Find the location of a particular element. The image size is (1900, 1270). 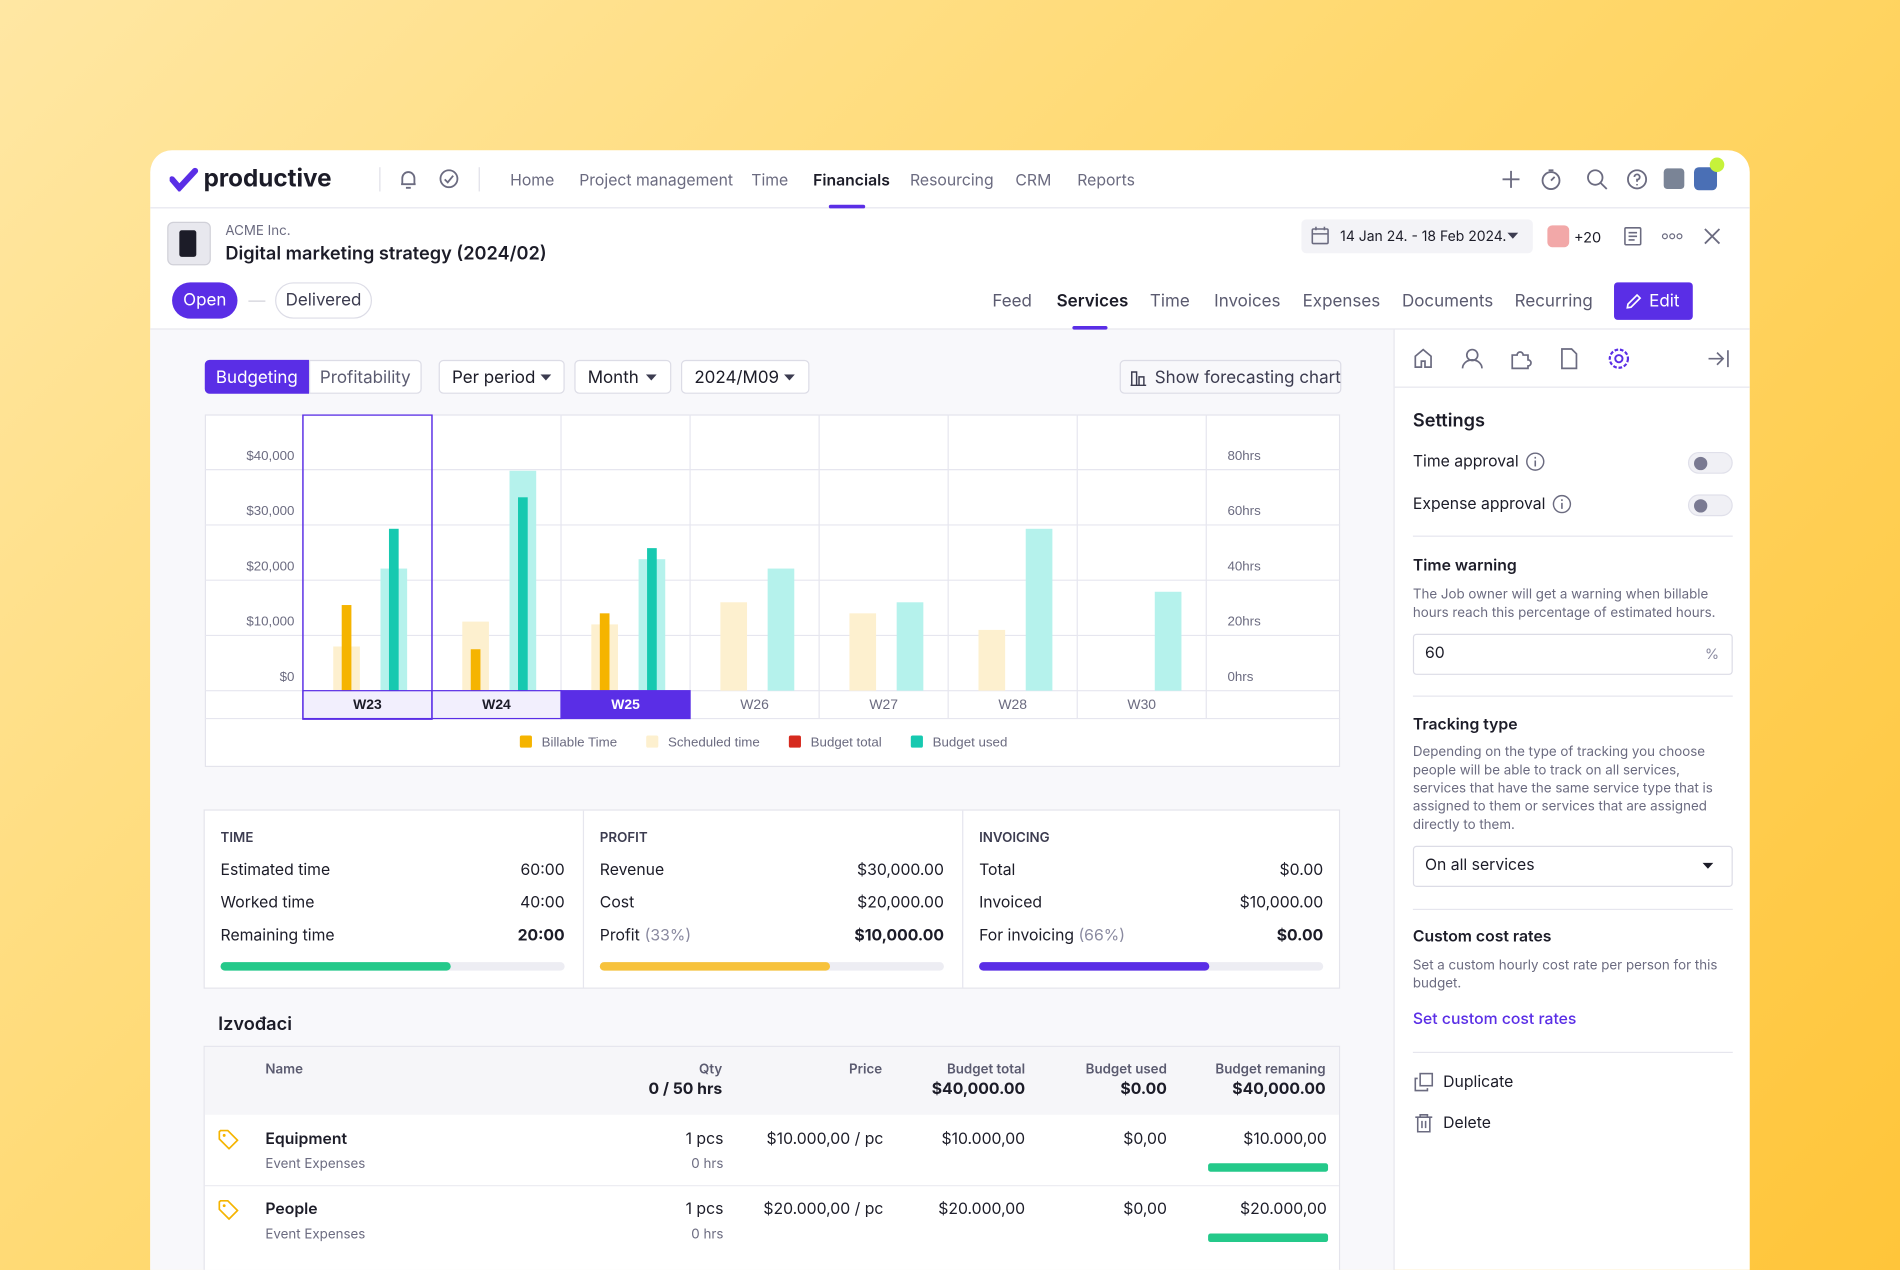

nav-link: Reports is located at coordinates (1106, 180).